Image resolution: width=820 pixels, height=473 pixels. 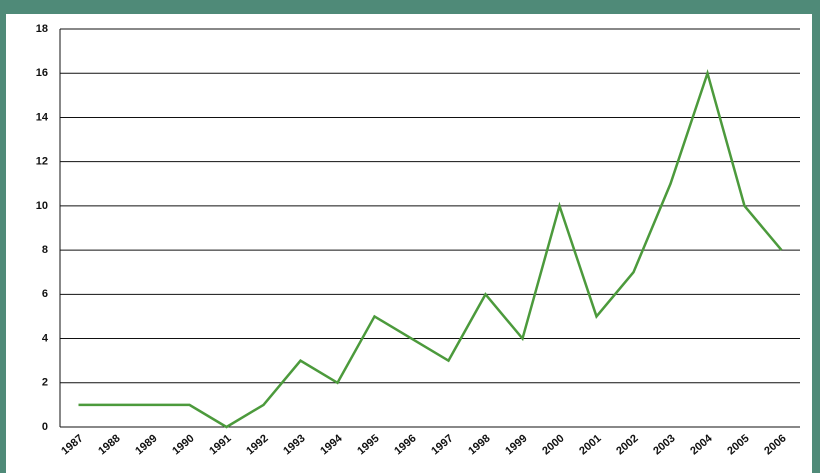 What do you see at coordinates (45, 427) in the screenshot?
I see `y-tick-label: 0` at bounding box center [45, 427].